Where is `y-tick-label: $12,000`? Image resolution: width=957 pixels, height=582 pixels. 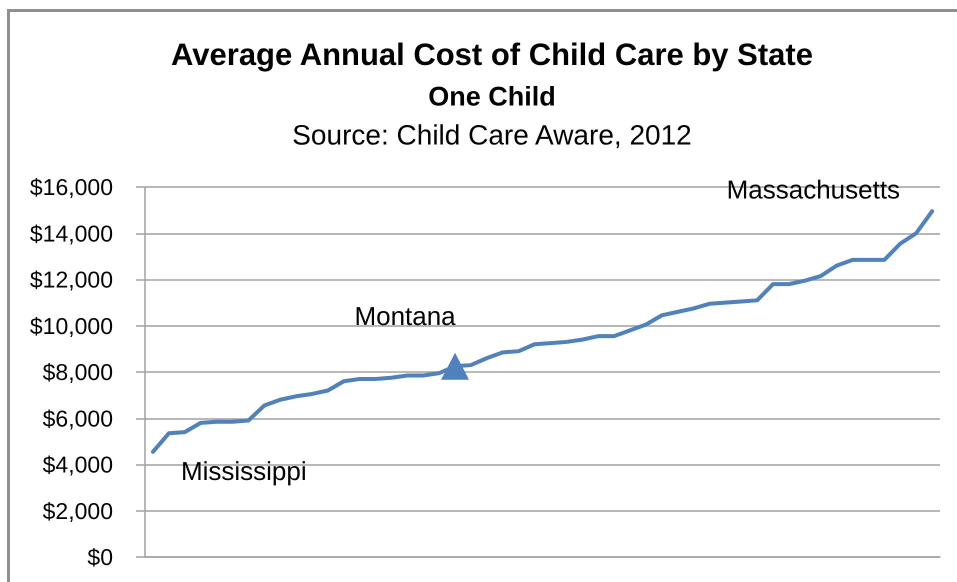 y-tick-label: $12,000 is located at coordinates (71, 279).